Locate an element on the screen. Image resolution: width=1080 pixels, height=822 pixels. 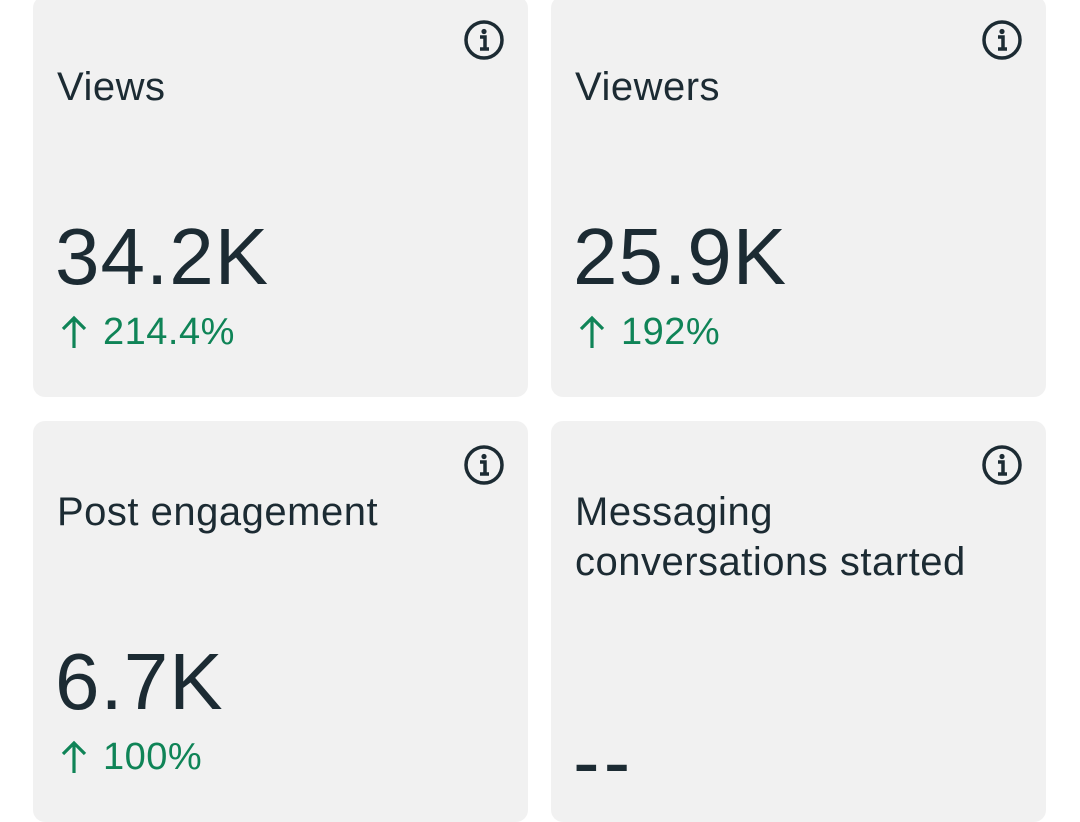
change-percent: 214.4% is located at coordinates (169, 332).